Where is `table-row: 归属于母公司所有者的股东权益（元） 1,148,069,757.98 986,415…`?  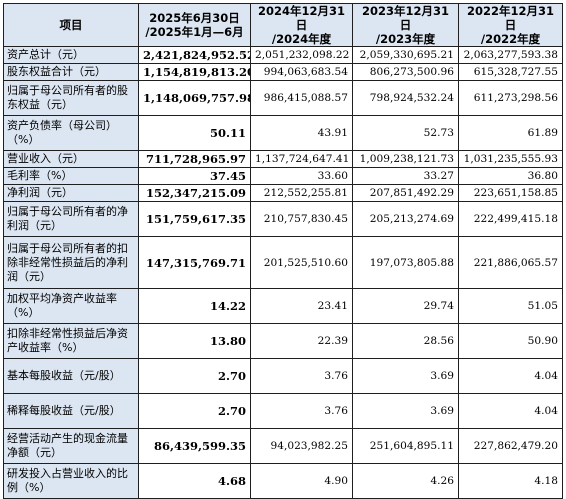 table-row: 归属于母公司所有者的股东权益（元） 1,148,069,757.98 986,415… is located at coordinates (283, 98).